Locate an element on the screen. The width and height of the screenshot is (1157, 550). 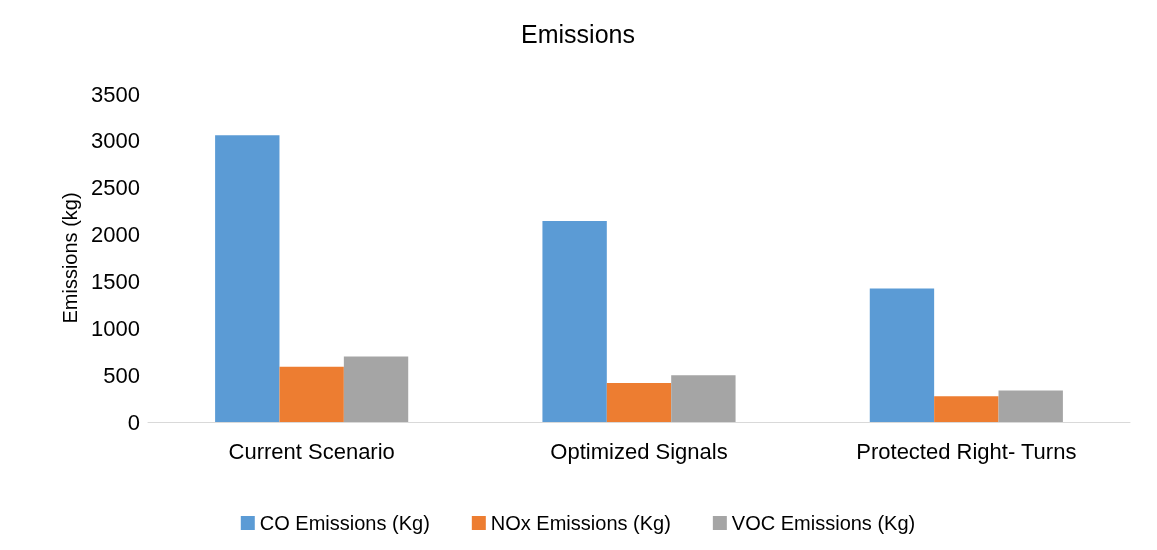
y-tick-label: 2000 is located at coordinates (115, 235).